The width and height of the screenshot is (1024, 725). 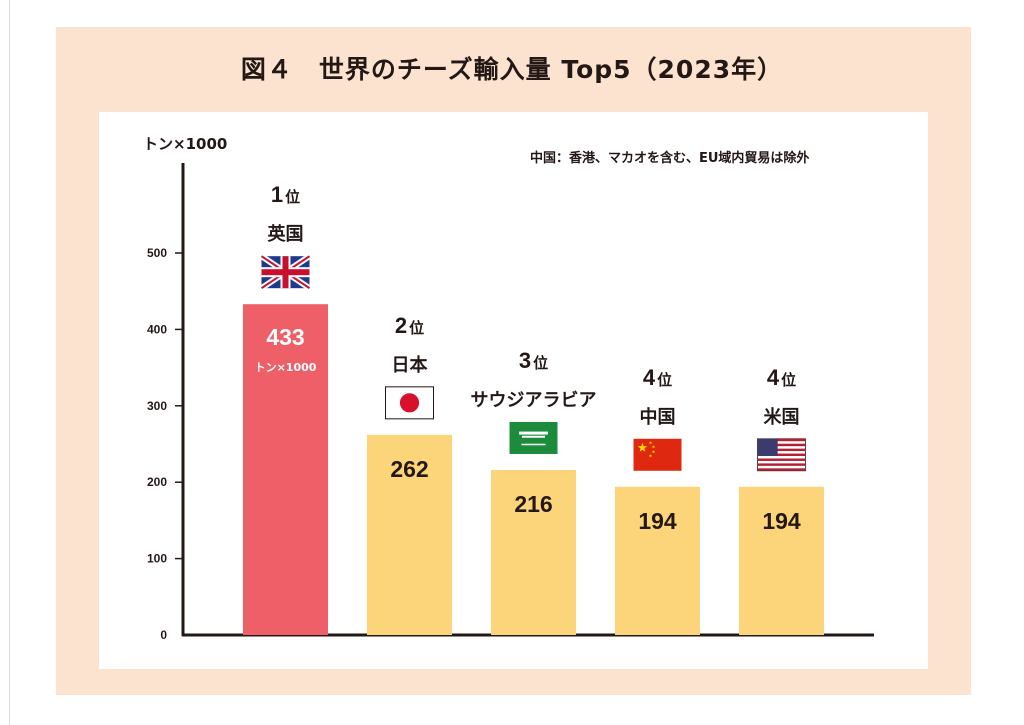 What do you see at coordinates (533, 504) in the screenshot?
I see `value-label: 216` at bounding box center [533, 504].